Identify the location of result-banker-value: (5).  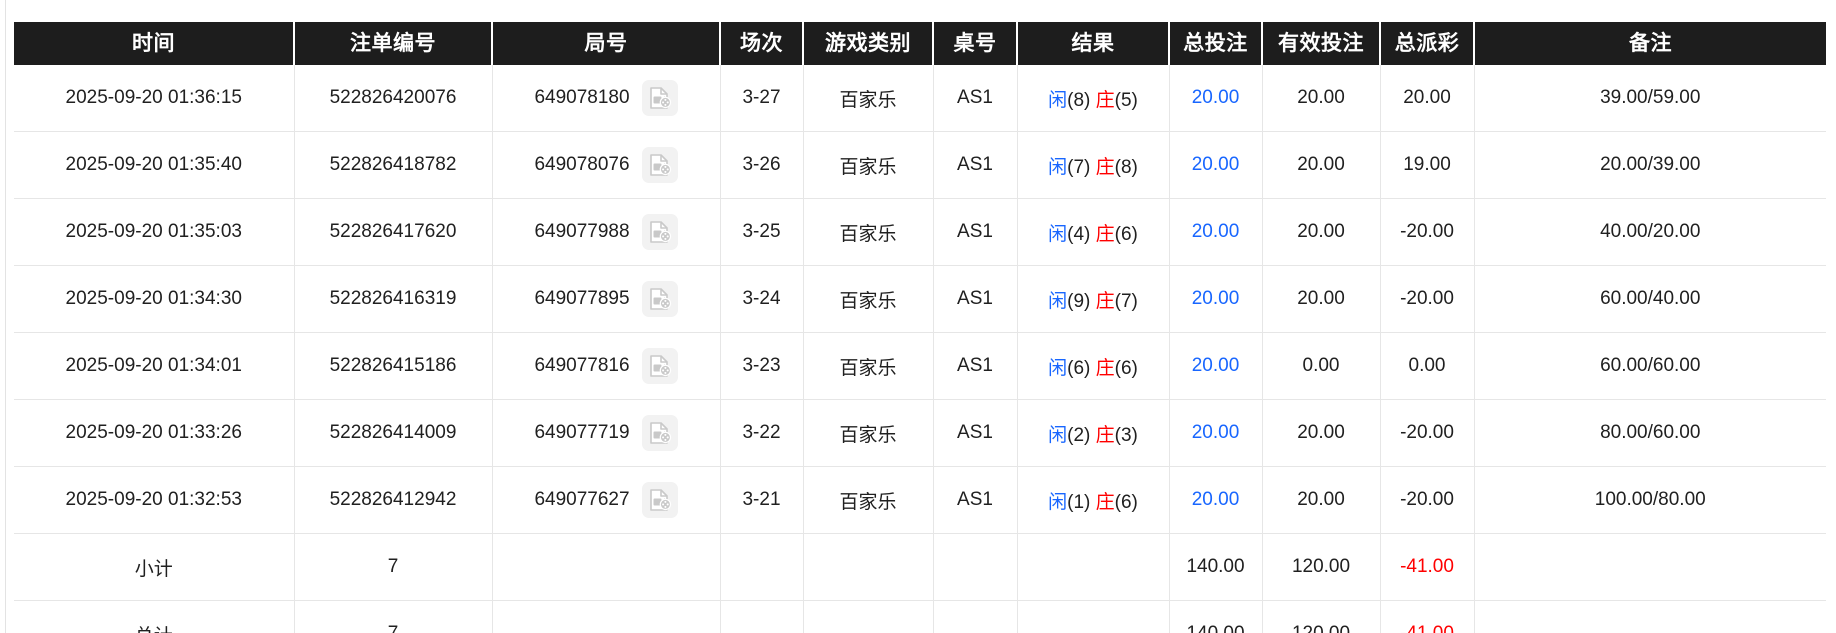
(1126, 100).